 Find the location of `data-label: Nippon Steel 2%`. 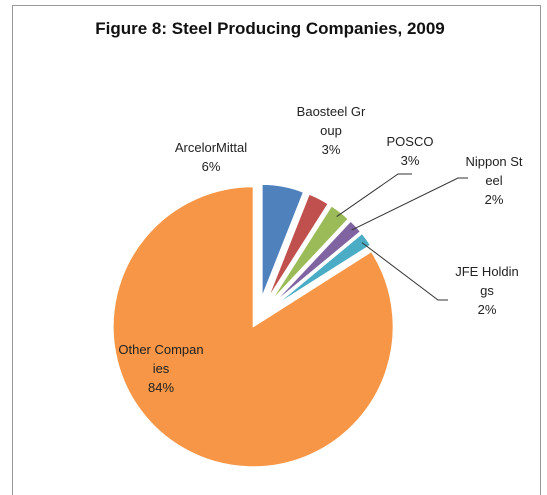

data-label: Nippon Steel 2% is located at coordinates (494, 180).